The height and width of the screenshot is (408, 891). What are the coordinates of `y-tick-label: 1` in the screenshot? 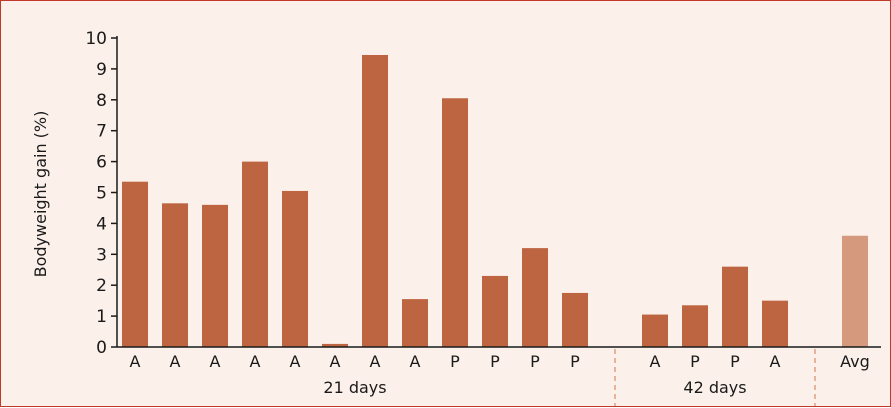 It's located at (101, 317).